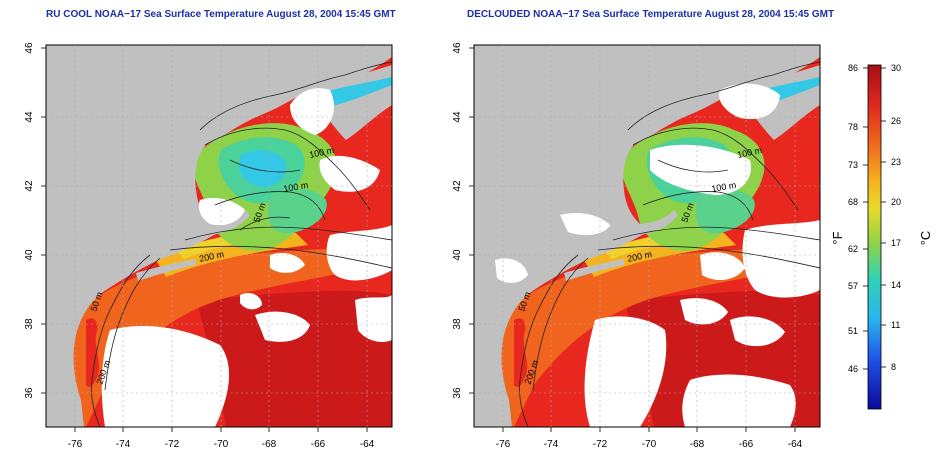  Describe the element at coordinates (853, 369) in the screenshot. I see `colorbar-f-tick: 46` at that location.